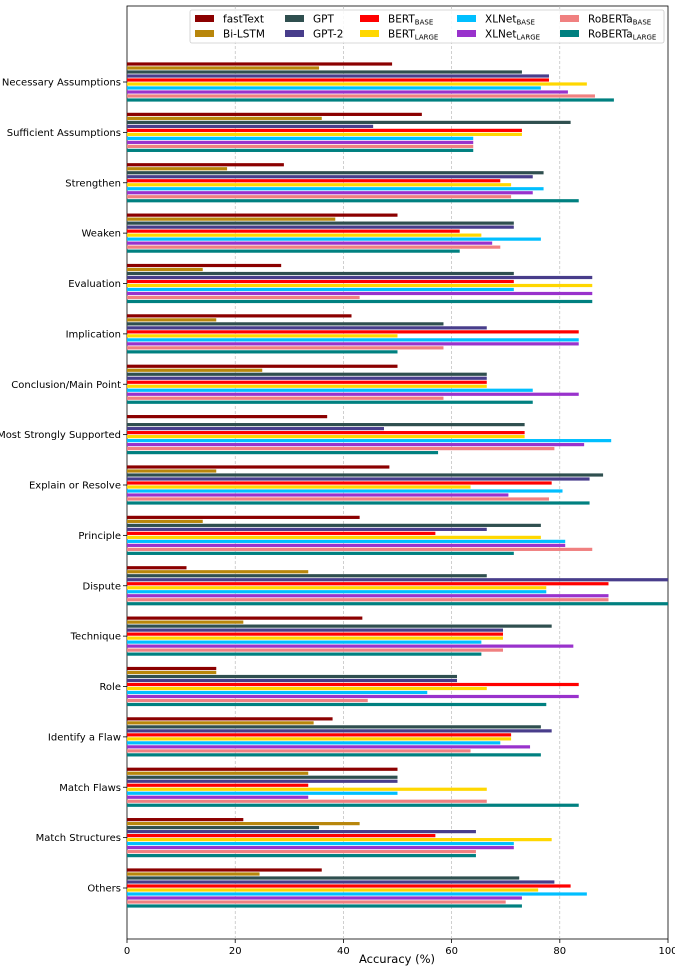 The width and height of the screenshot is (675, 972). Describe the element at coordinates (102, 586) in the screenshot. I see `category-label: Dispute` at that location.